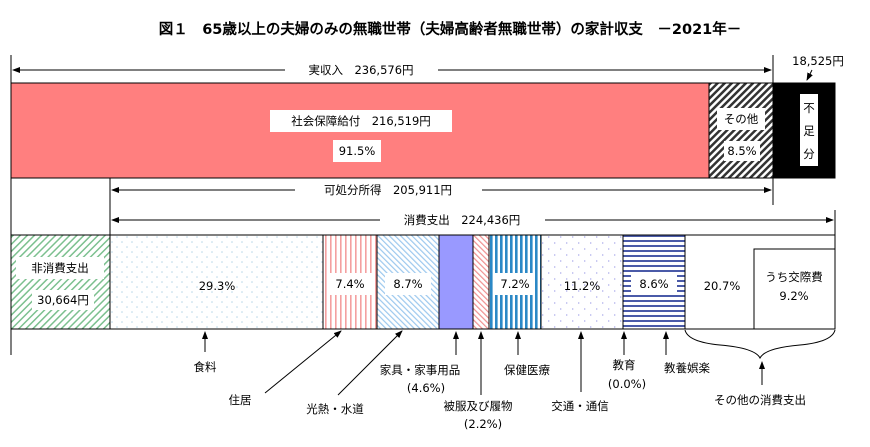 This screenshot has height=447, width=870. I want to click on social-security-pct: 91.5%, so click(357, 151).